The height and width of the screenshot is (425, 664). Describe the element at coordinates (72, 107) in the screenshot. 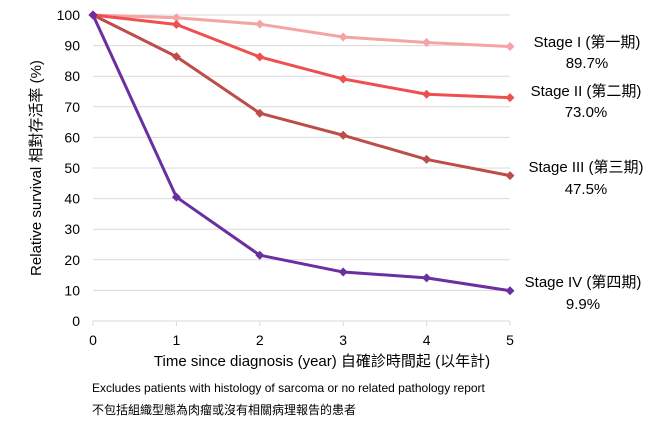

I see `y-tick-label: 70` at that location.